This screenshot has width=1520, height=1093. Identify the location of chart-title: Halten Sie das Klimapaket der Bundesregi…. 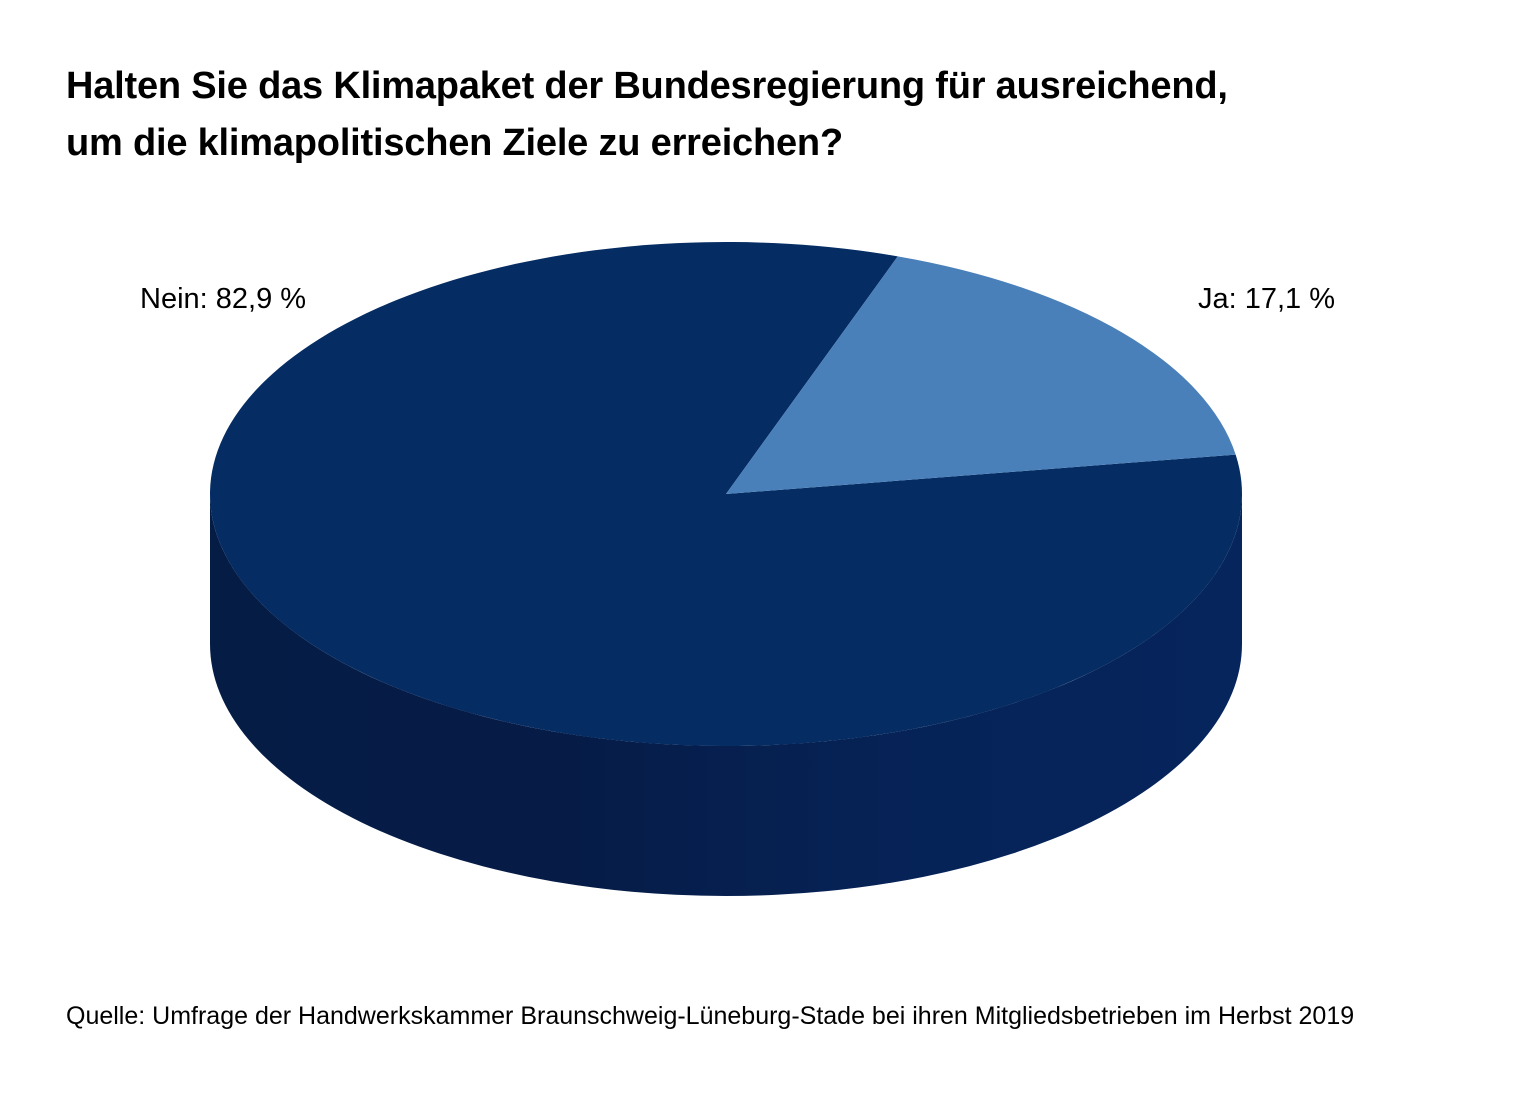
(766, 115).